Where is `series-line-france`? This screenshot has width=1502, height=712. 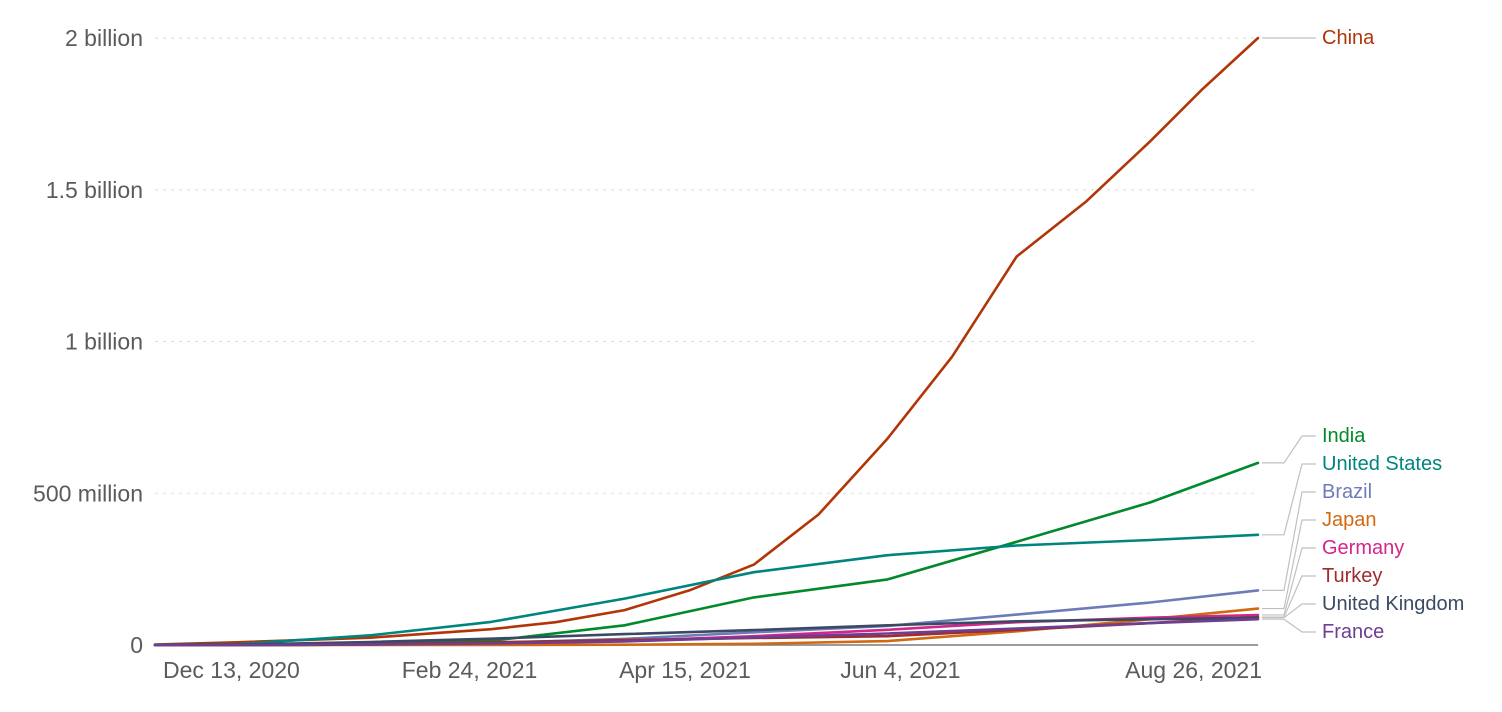 series-line-france is located at coordinates (706, 632).